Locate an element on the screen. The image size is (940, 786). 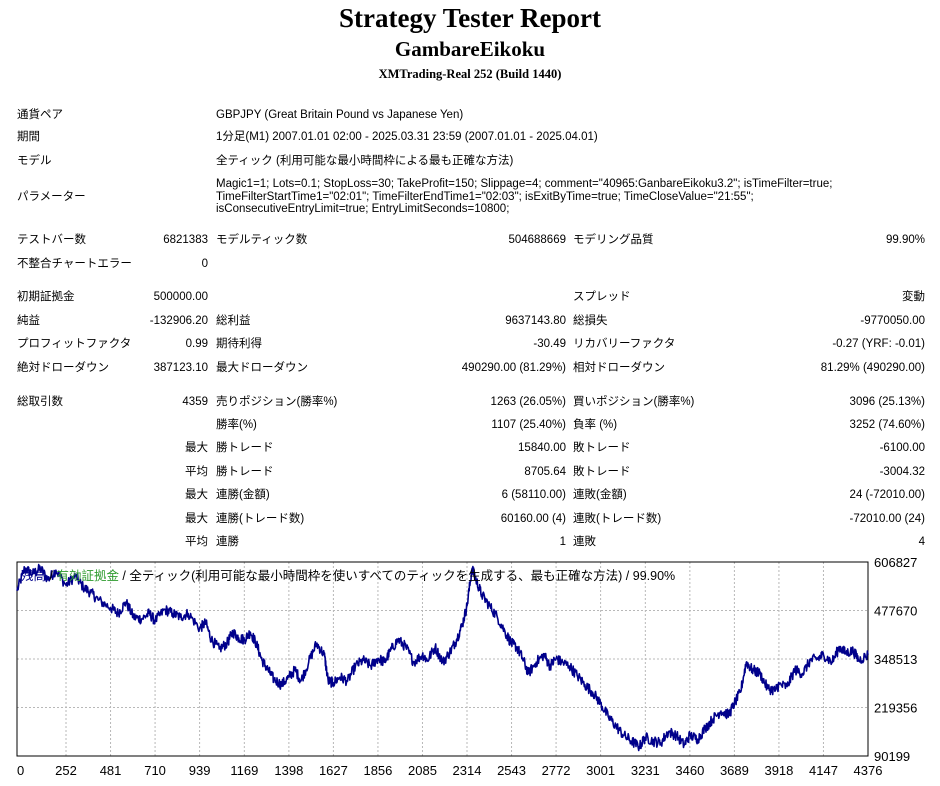
max-drawdown-label: 最大ドローダウン is located at coordinates (262, 368).